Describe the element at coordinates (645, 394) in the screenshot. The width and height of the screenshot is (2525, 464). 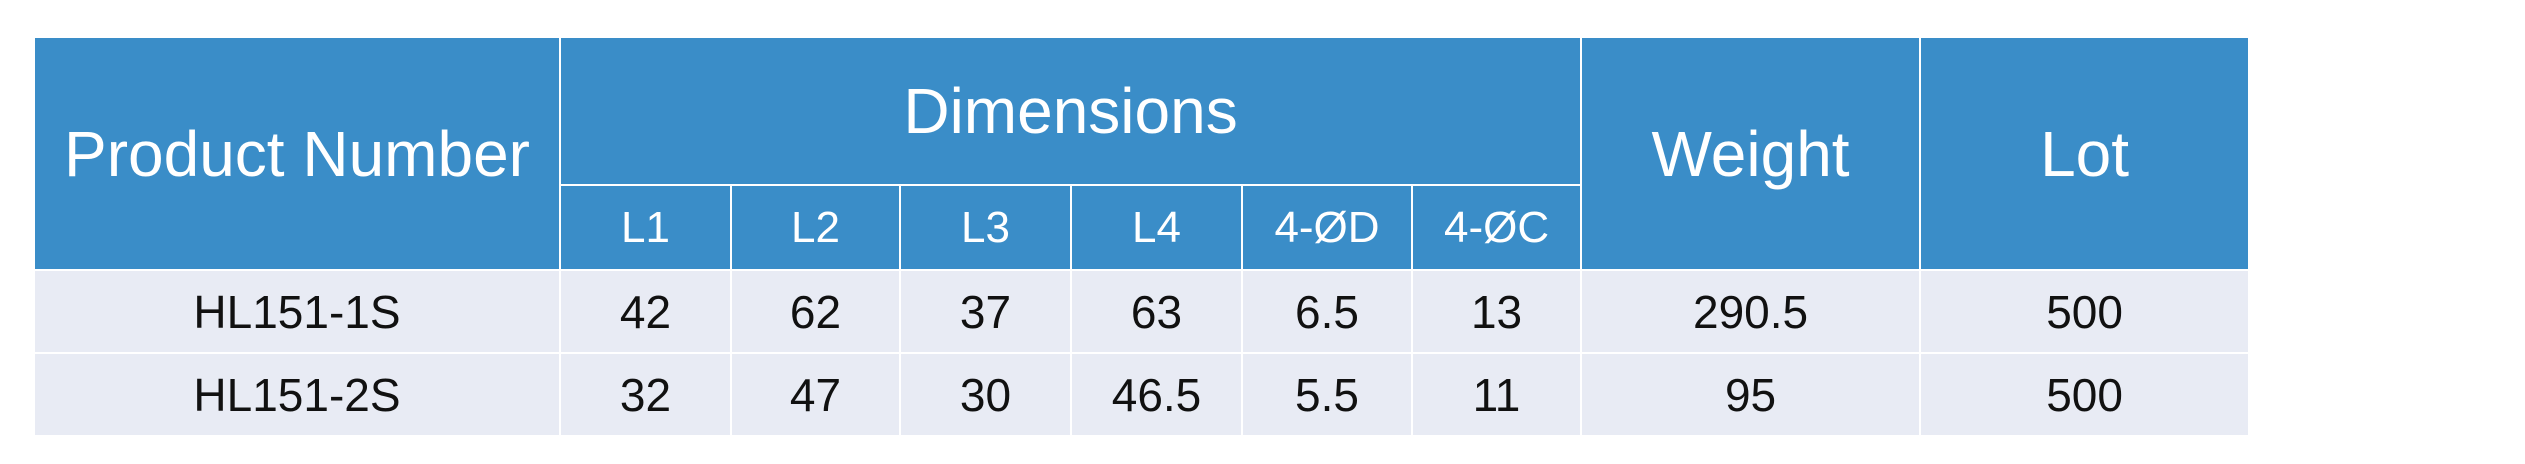
I see `table-cell: 32` at that location.